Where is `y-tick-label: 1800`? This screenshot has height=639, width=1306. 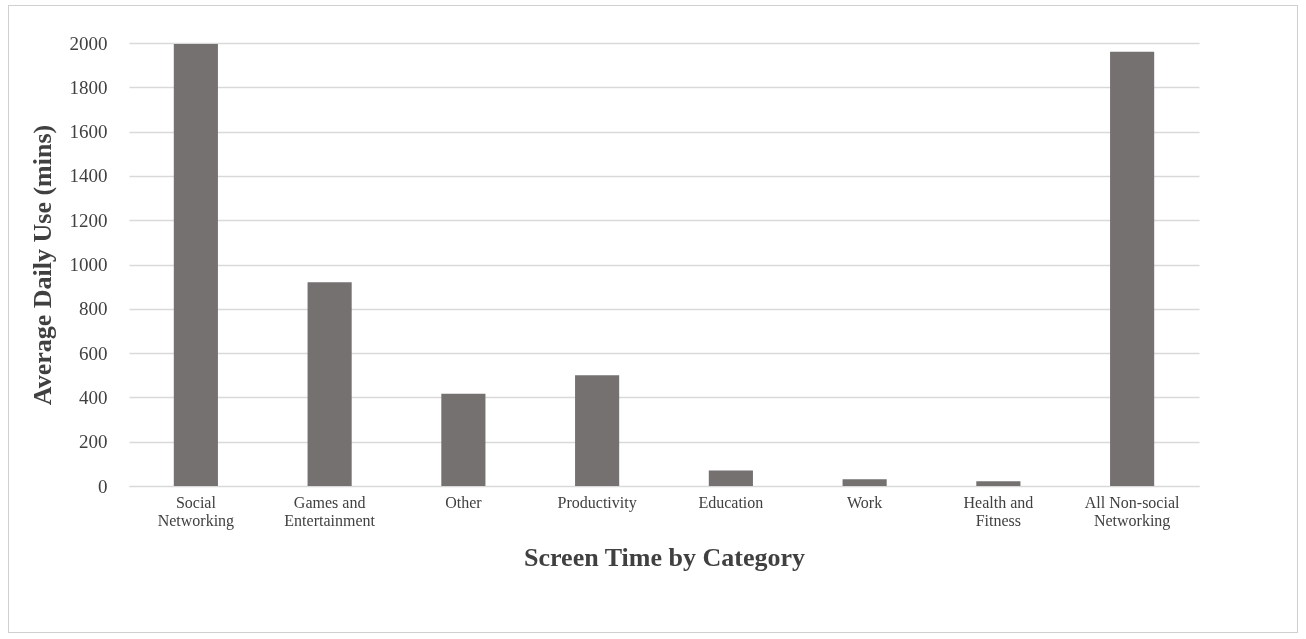
y-tick-label: 1800 is located at coordinates (88, 87).